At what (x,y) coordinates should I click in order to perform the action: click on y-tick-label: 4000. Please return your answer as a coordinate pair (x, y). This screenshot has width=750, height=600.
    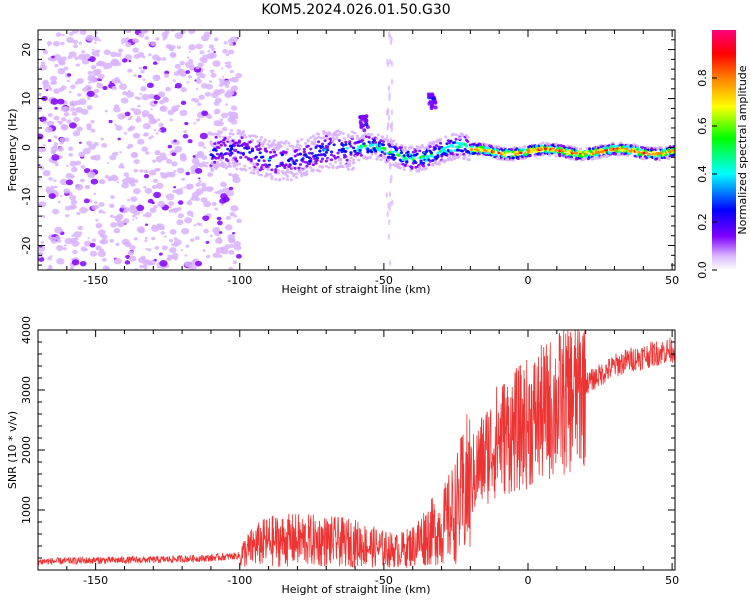
    Looking at the image, I should click on (26, 330).